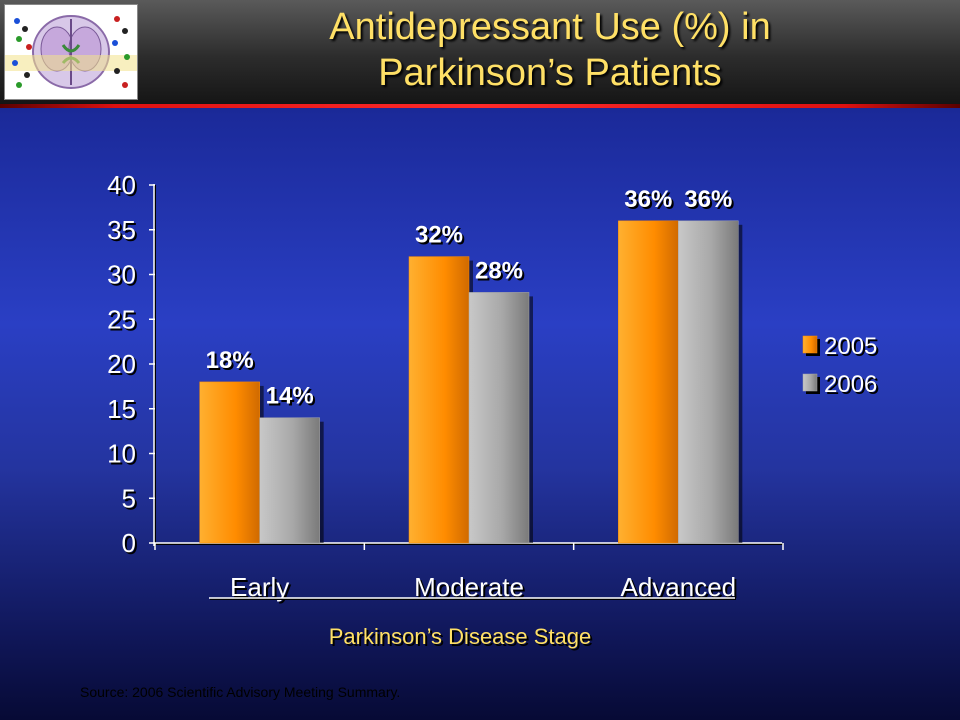  I want to click on y-tick-label: 10, so click(121, 454).